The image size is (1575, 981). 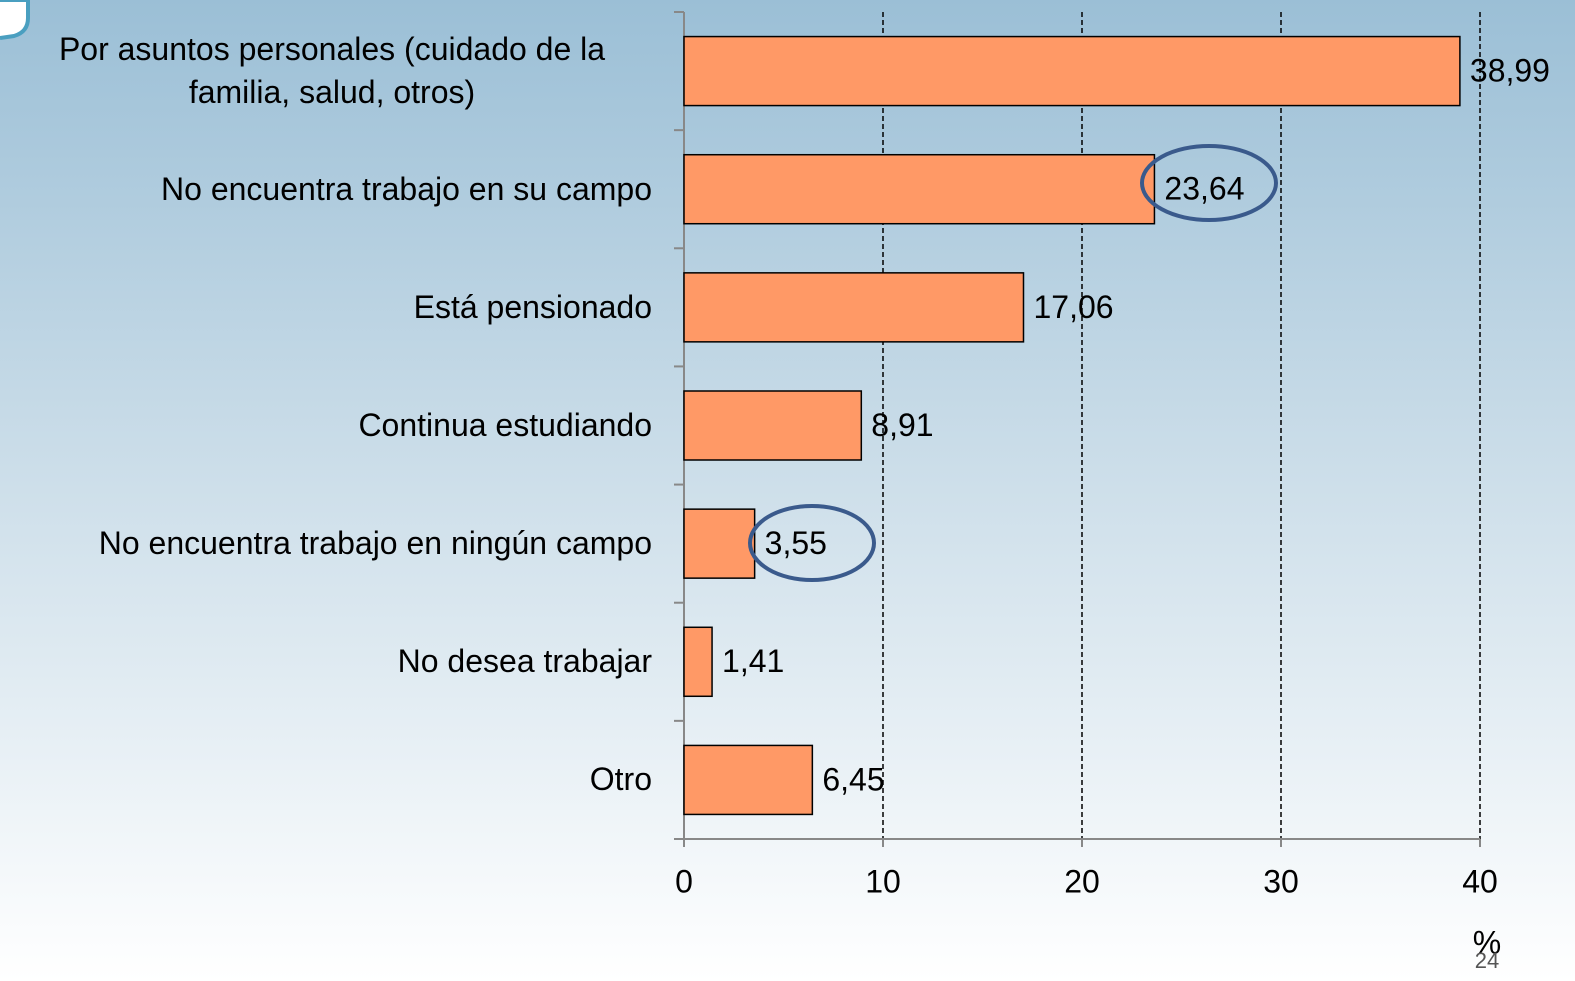 What do you see at coordinates (15, 20) in the screenshot?
I see `slide-decoration` at bounding box center [15, 20].